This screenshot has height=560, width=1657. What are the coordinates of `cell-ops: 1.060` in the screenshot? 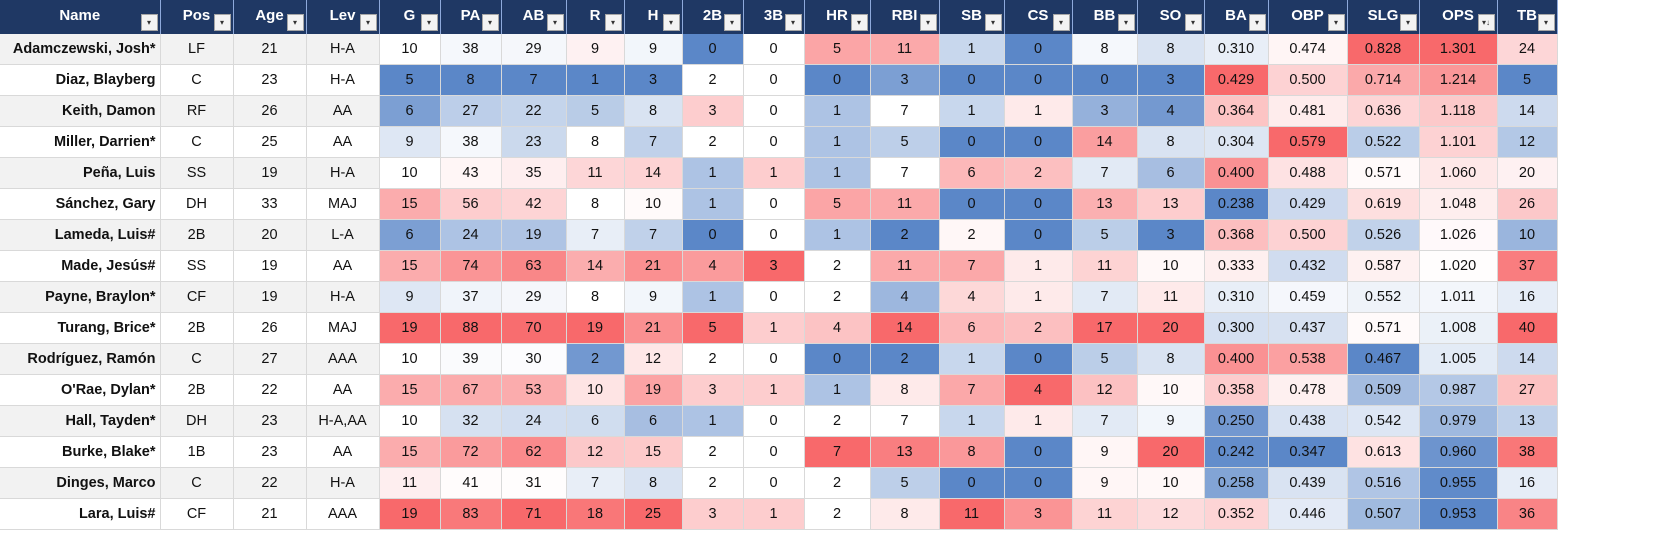 It's located at (1458, 173).